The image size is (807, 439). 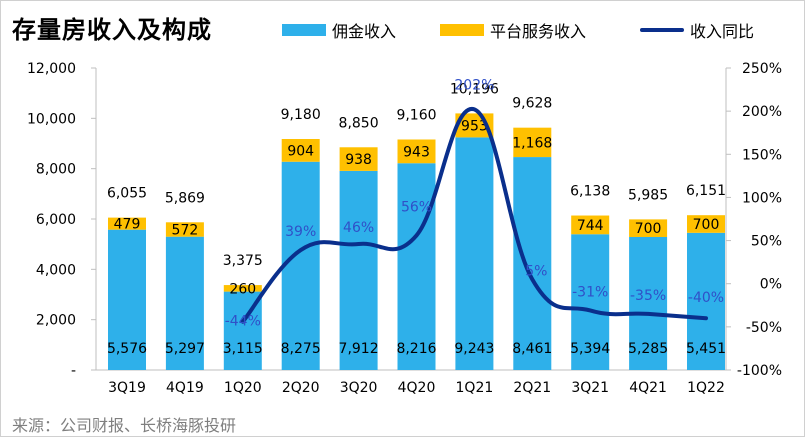 What do you see at coordinates (764, 328) in the screenshot?
I see `right-tick-label: -50%` at bounding box center [764, 328].